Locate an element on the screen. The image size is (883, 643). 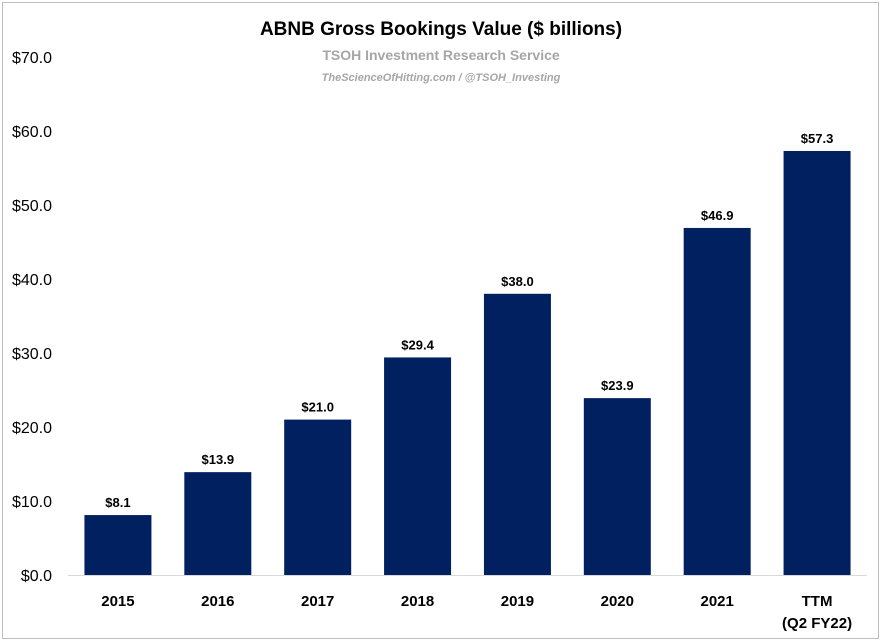
y-tick-label: $0.0 is located at coordinates (36, 576).